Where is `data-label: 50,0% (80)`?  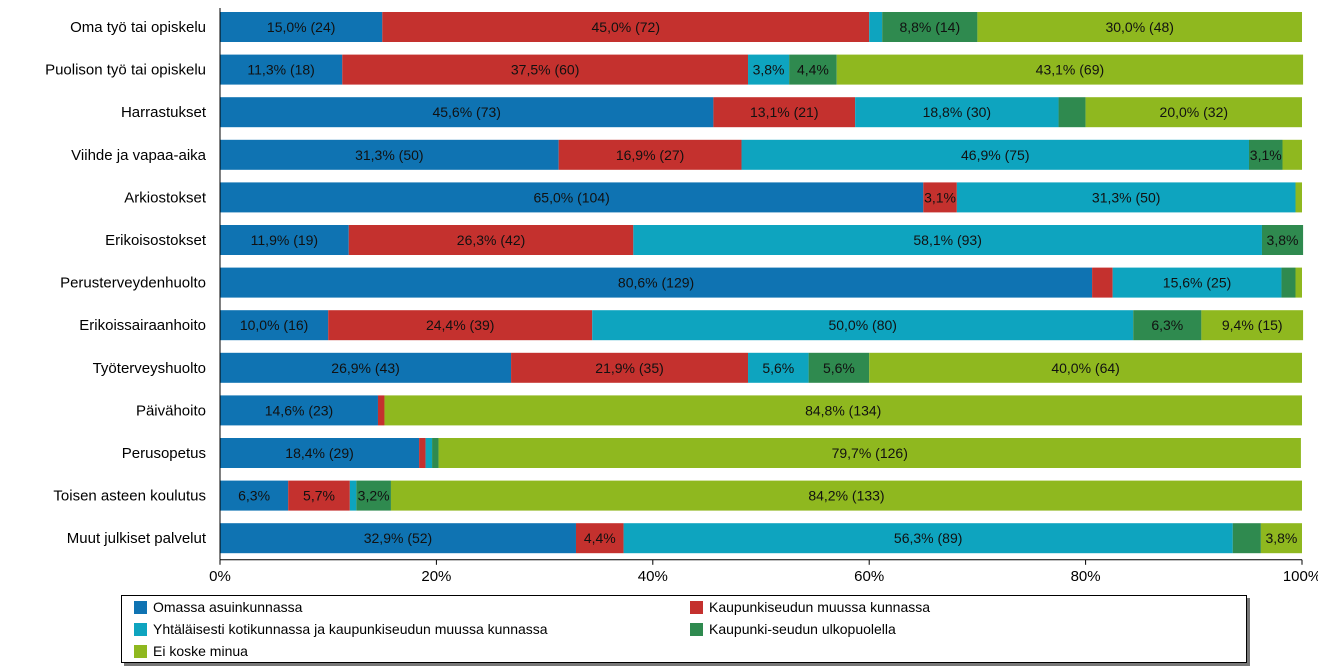 data-label: 50,0% (80) is located at coordinates (862, 325).